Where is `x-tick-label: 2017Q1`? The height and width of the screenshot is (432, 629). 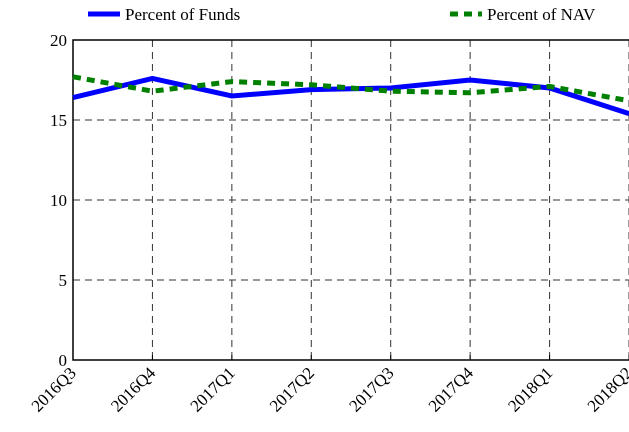 x-tick-label: 2017Q1 is located at coordinates (213, 389).